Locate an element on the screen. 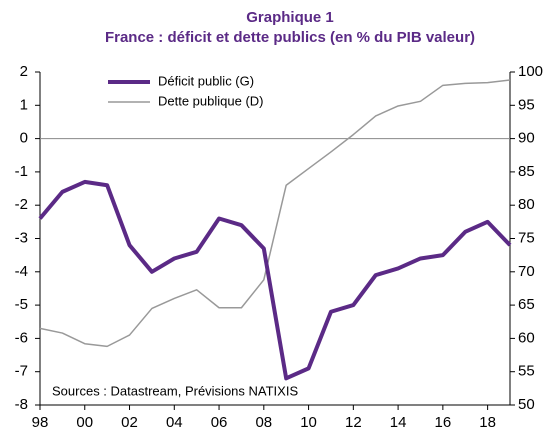 This screenshot has height=432, width=553. y2-tick-label: 80 is located at coordinates (526, 204).